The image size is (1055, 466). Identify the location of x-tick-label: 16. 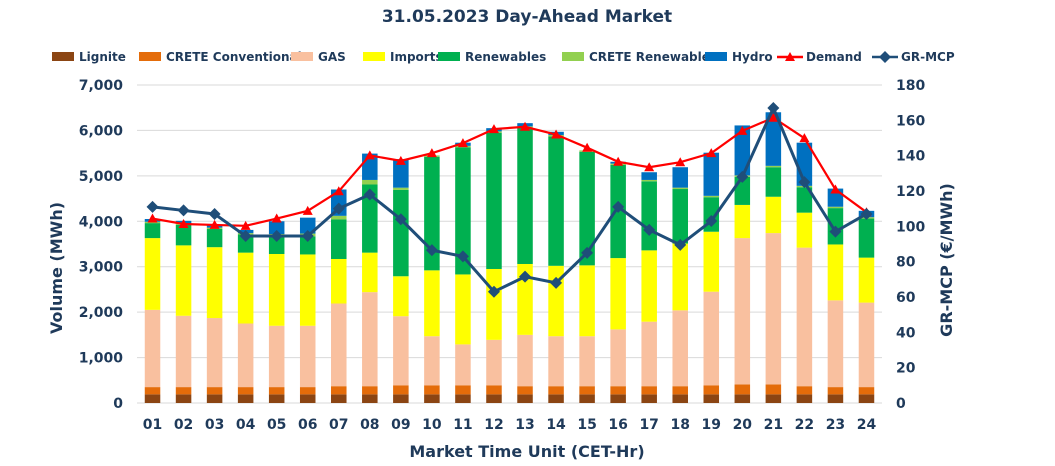
(617, 425).